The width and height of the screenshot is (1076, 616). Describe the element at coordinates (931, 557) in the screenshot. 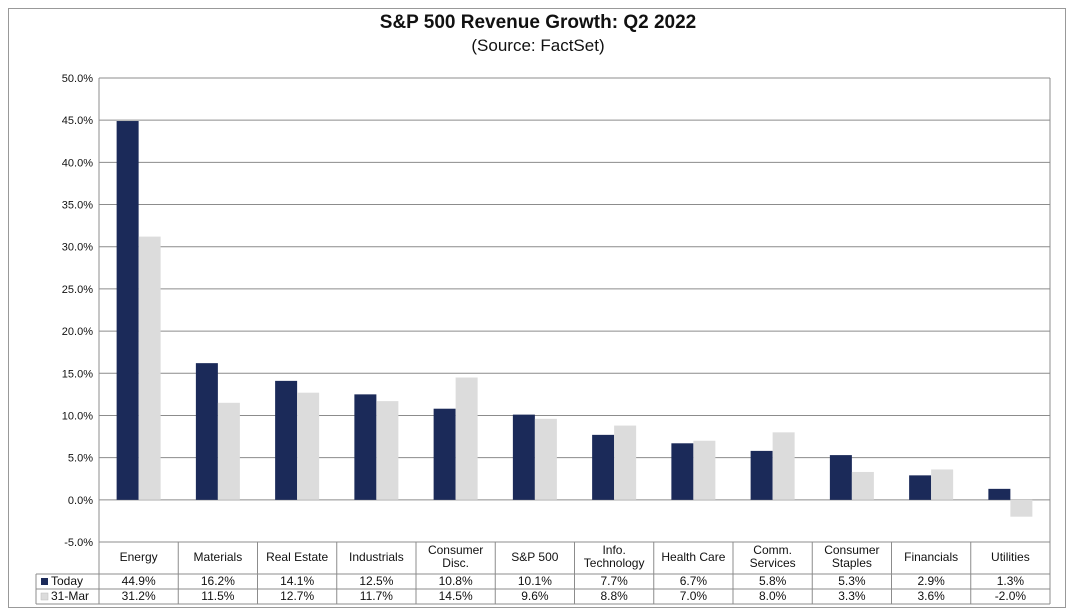

I see `category-label: Financials` at that location.